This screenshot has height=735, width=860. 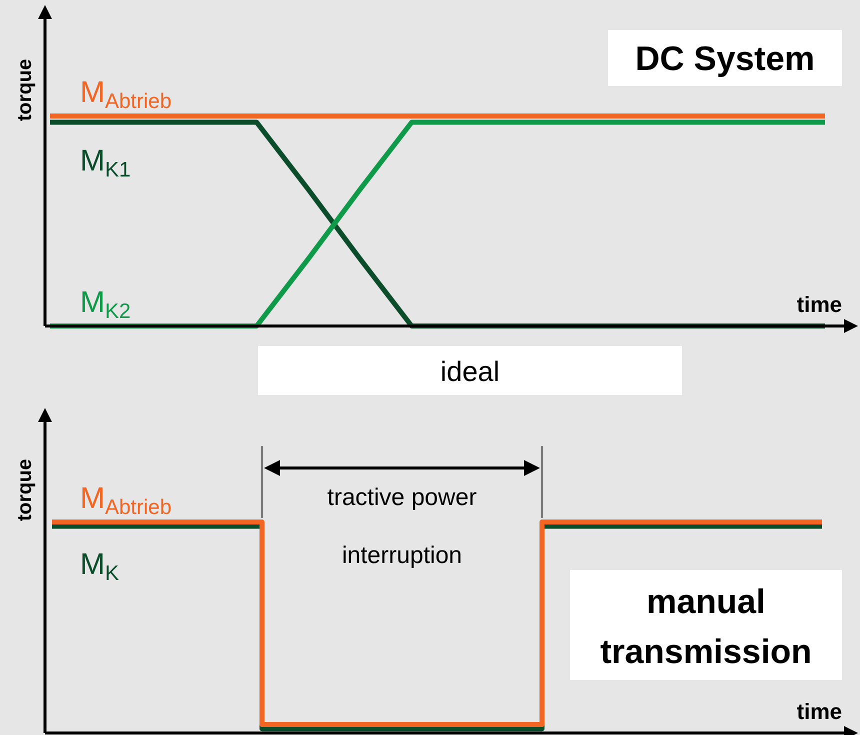 I want to click on chart-title: DC System, so click(x=725, y=59).